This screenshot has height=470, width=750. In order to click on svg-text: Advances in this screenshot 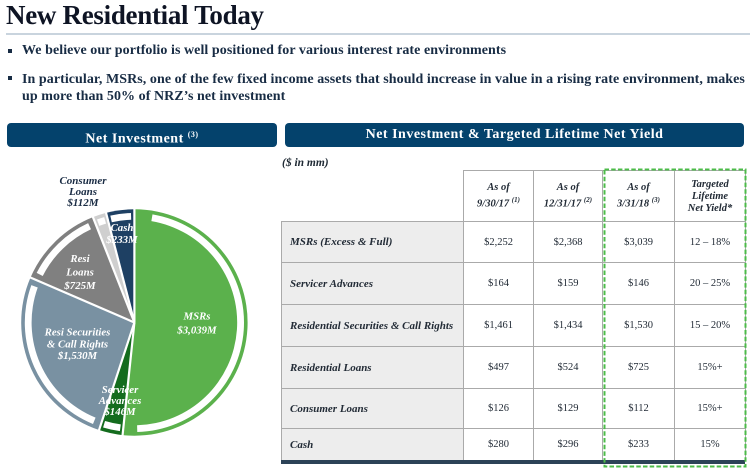, I will do `click(120, 401)`.